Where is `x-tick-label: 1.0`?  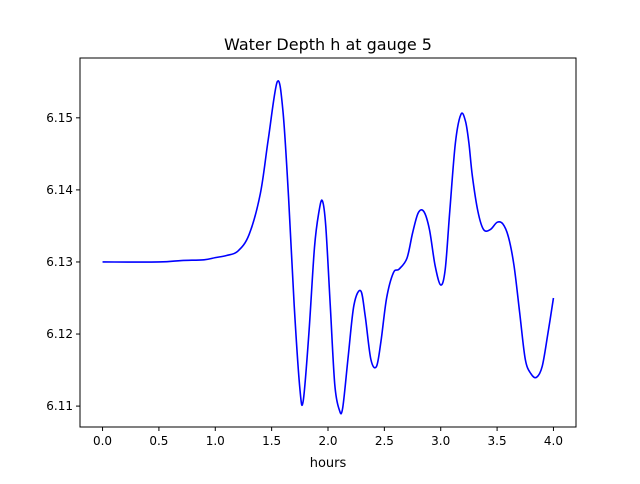 x-tick-label: 1.0 is located at coordinates (215, 441).